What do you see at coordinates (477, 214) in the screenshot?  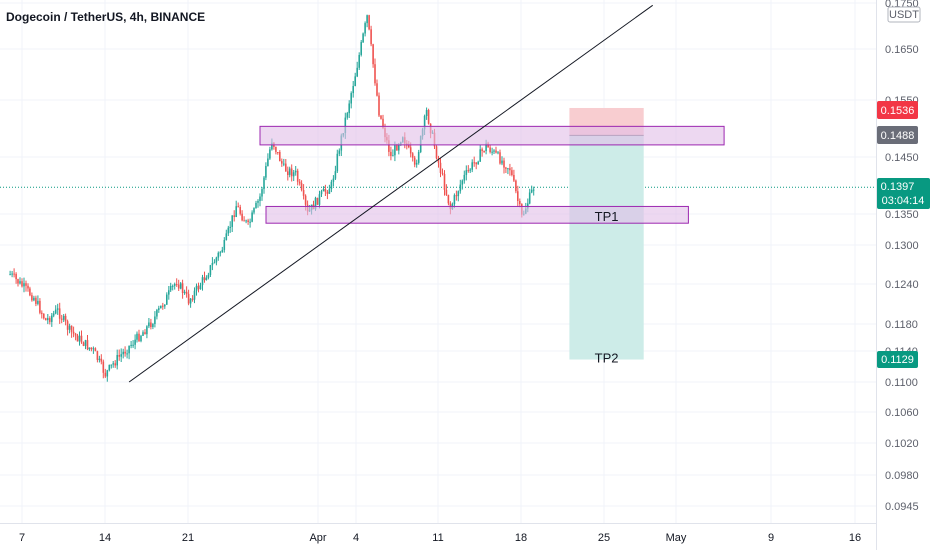 I see `support-zone` at bounding box center [477, 214].